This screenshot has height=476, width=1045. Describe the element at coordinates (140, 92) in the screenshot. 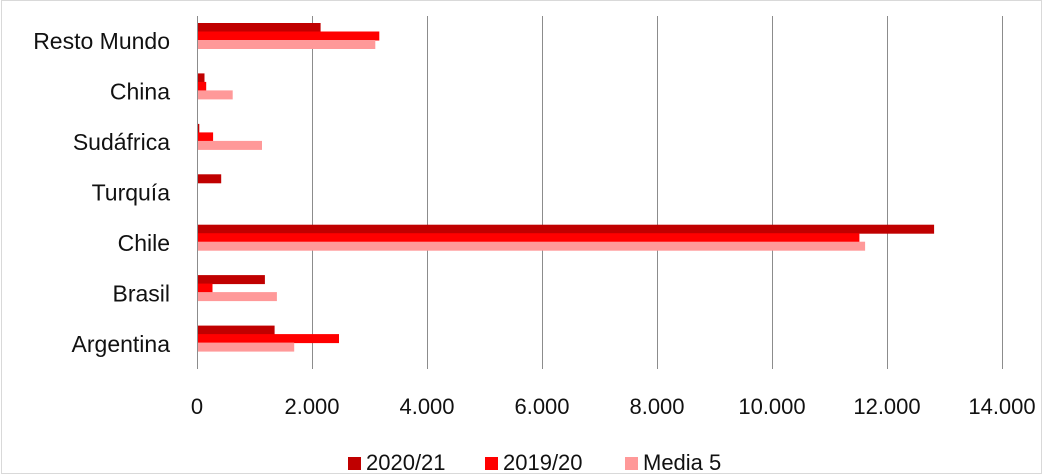

I see `category-label: China` at that location.